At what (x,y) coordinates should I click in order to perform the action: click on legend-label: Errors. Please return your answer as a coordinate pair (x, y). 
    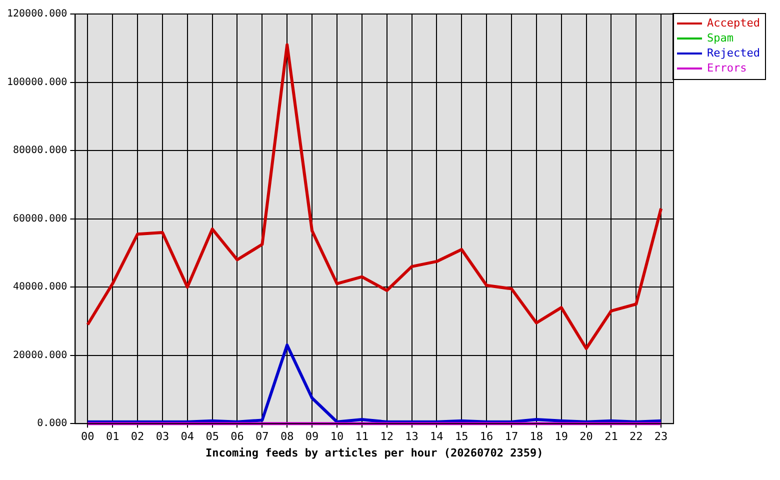
    Looking at the image, I should click on (727, 67).